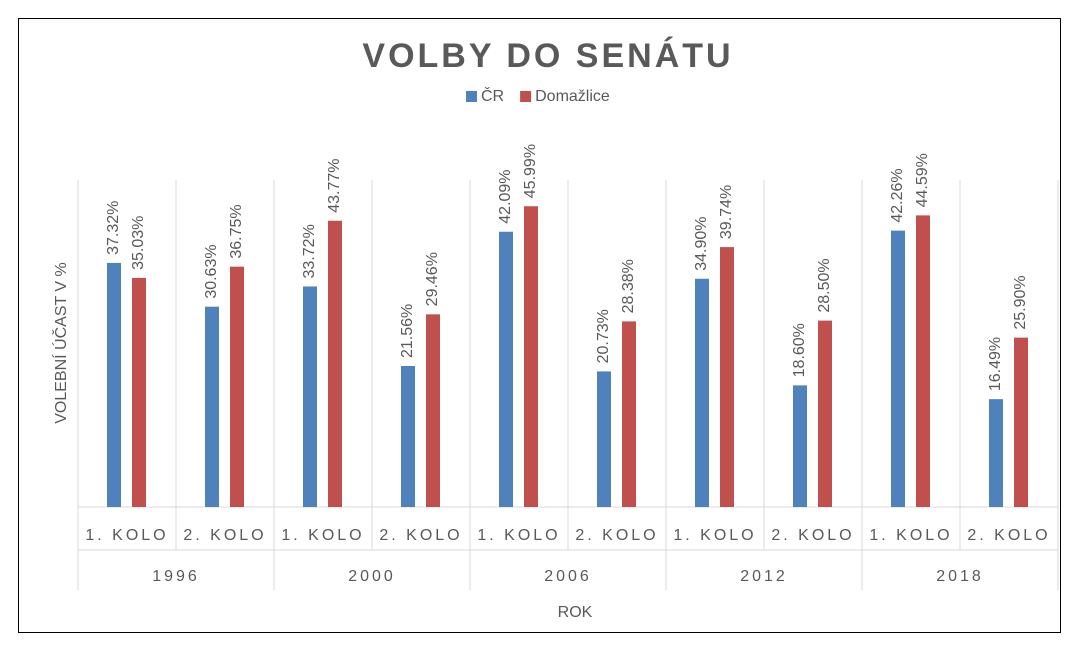 This screenshot has width=1079, height=651. Describe the element at coordinates (113, 228) in the screenshot. I see `data-label: 37.32%` at that location.